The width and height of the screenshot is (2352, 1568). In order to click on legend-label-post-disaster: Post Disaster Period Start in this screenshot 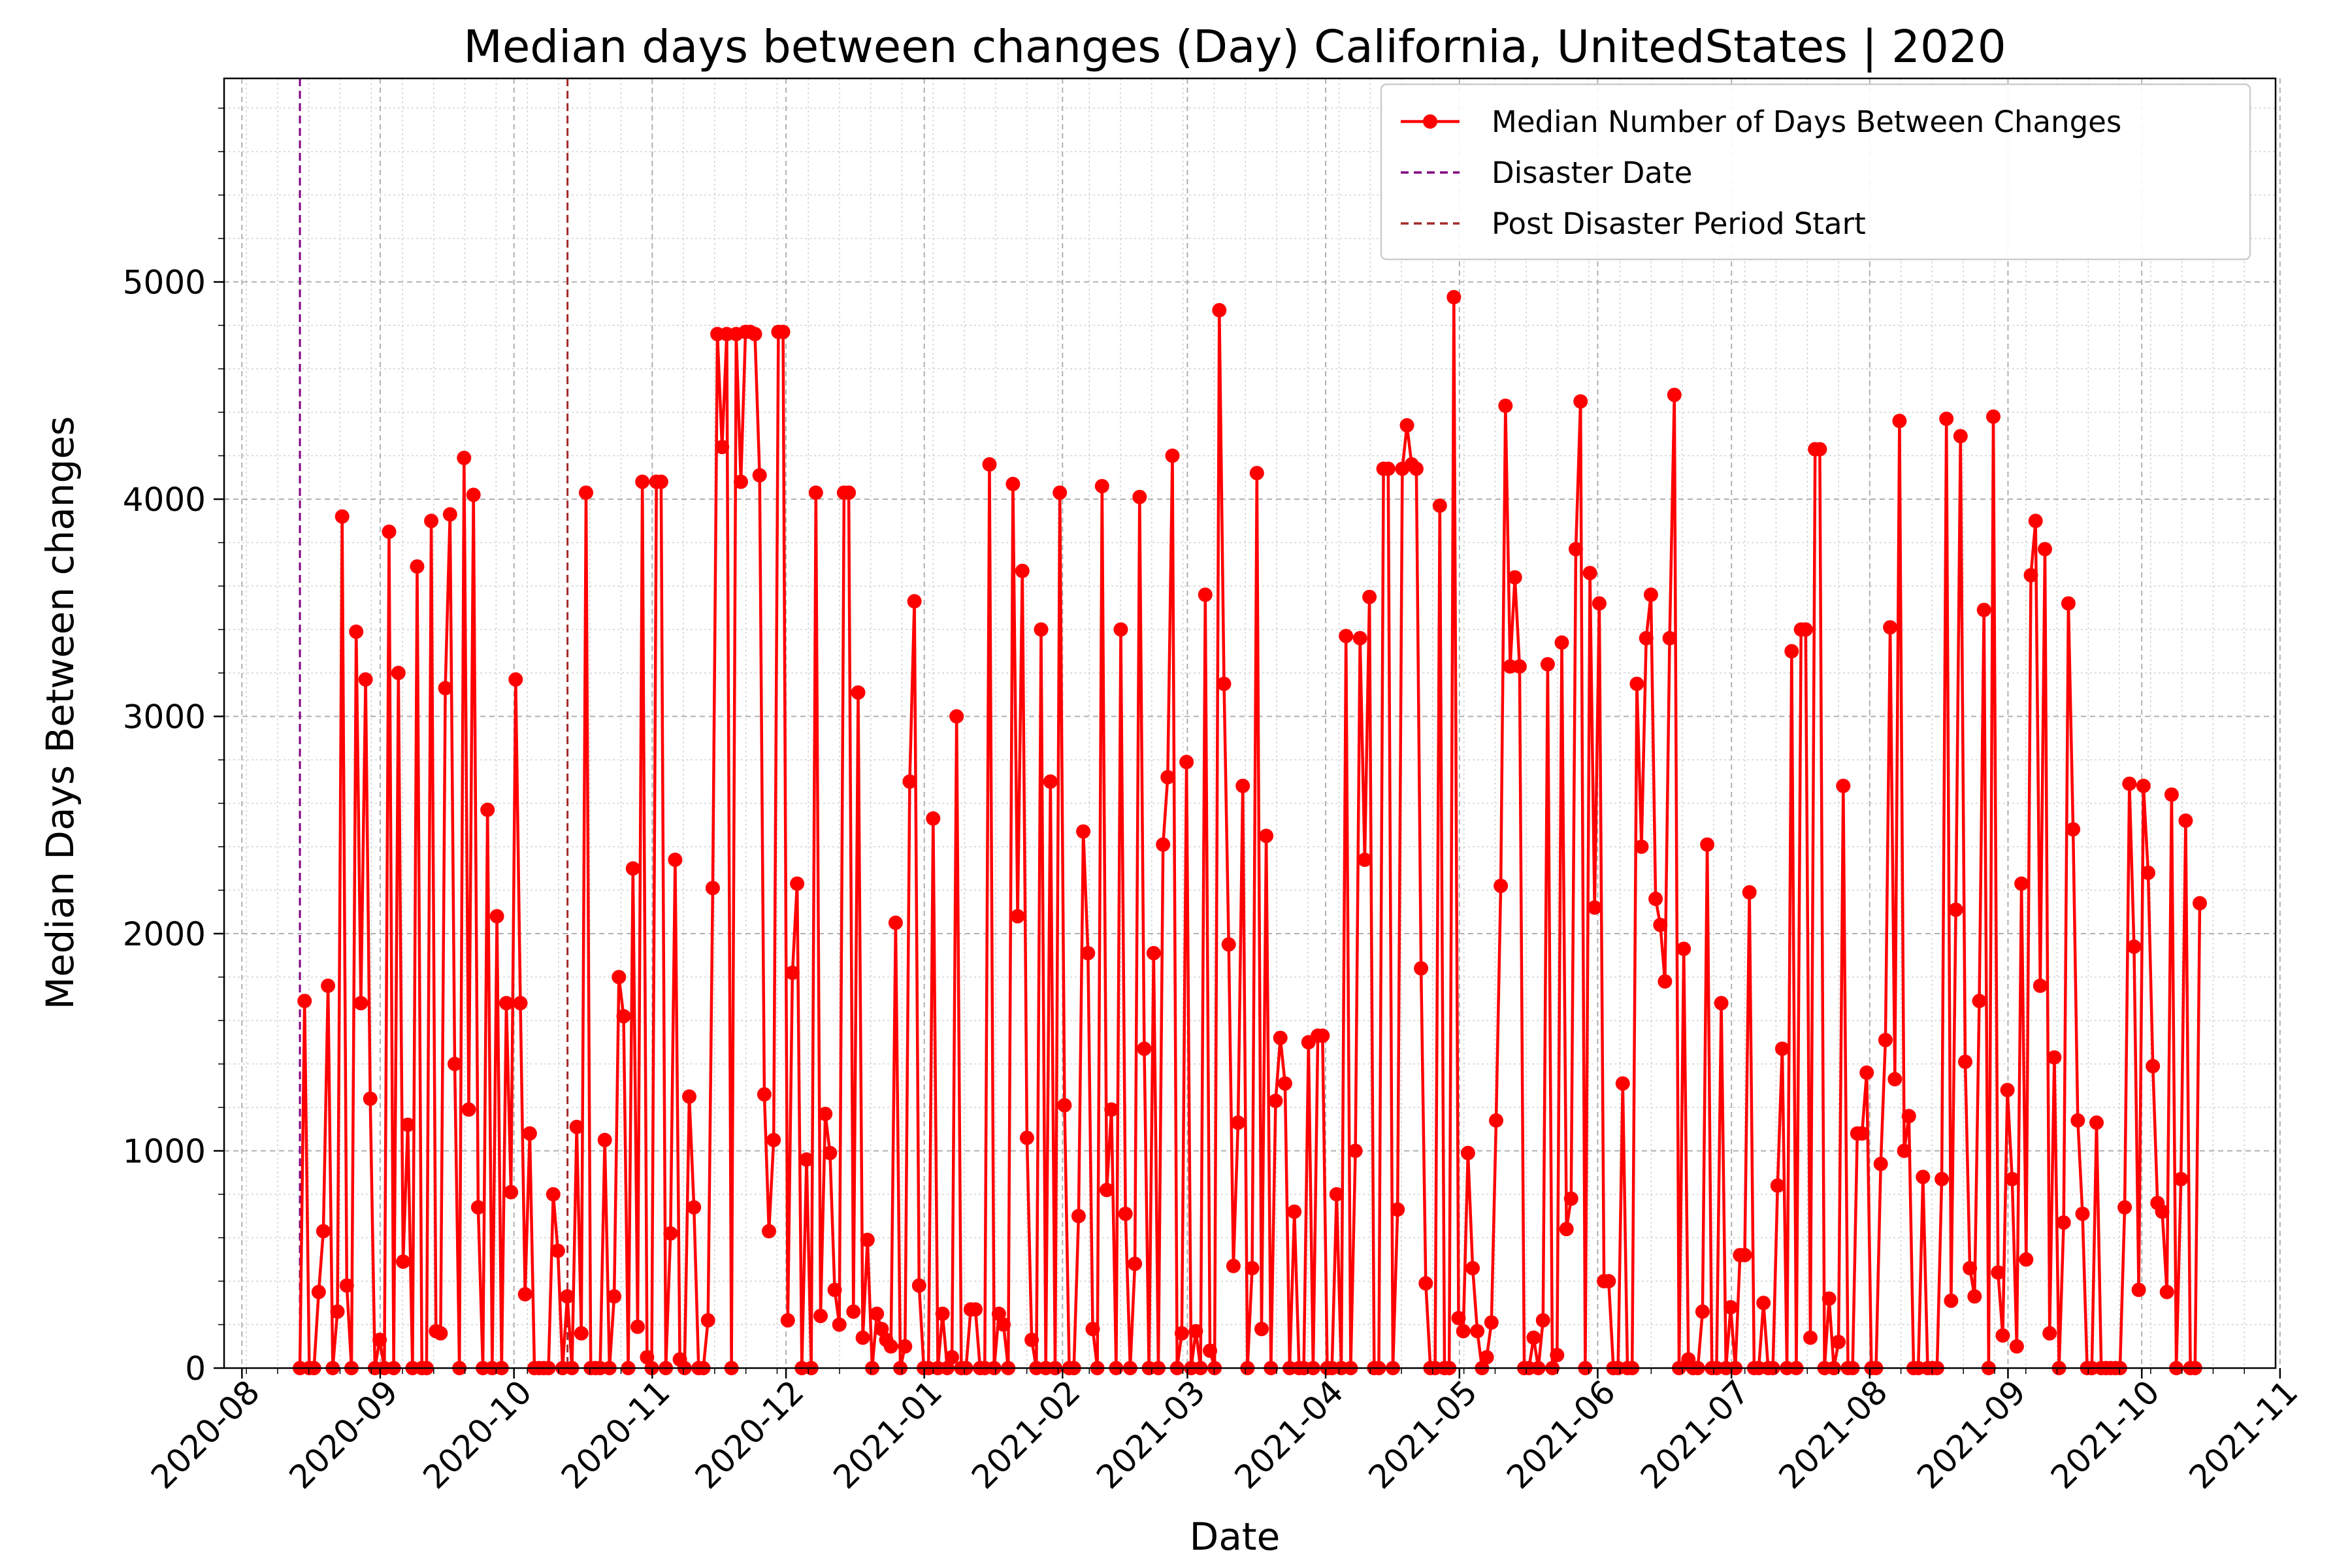, I will do `click(1679, 223)`.